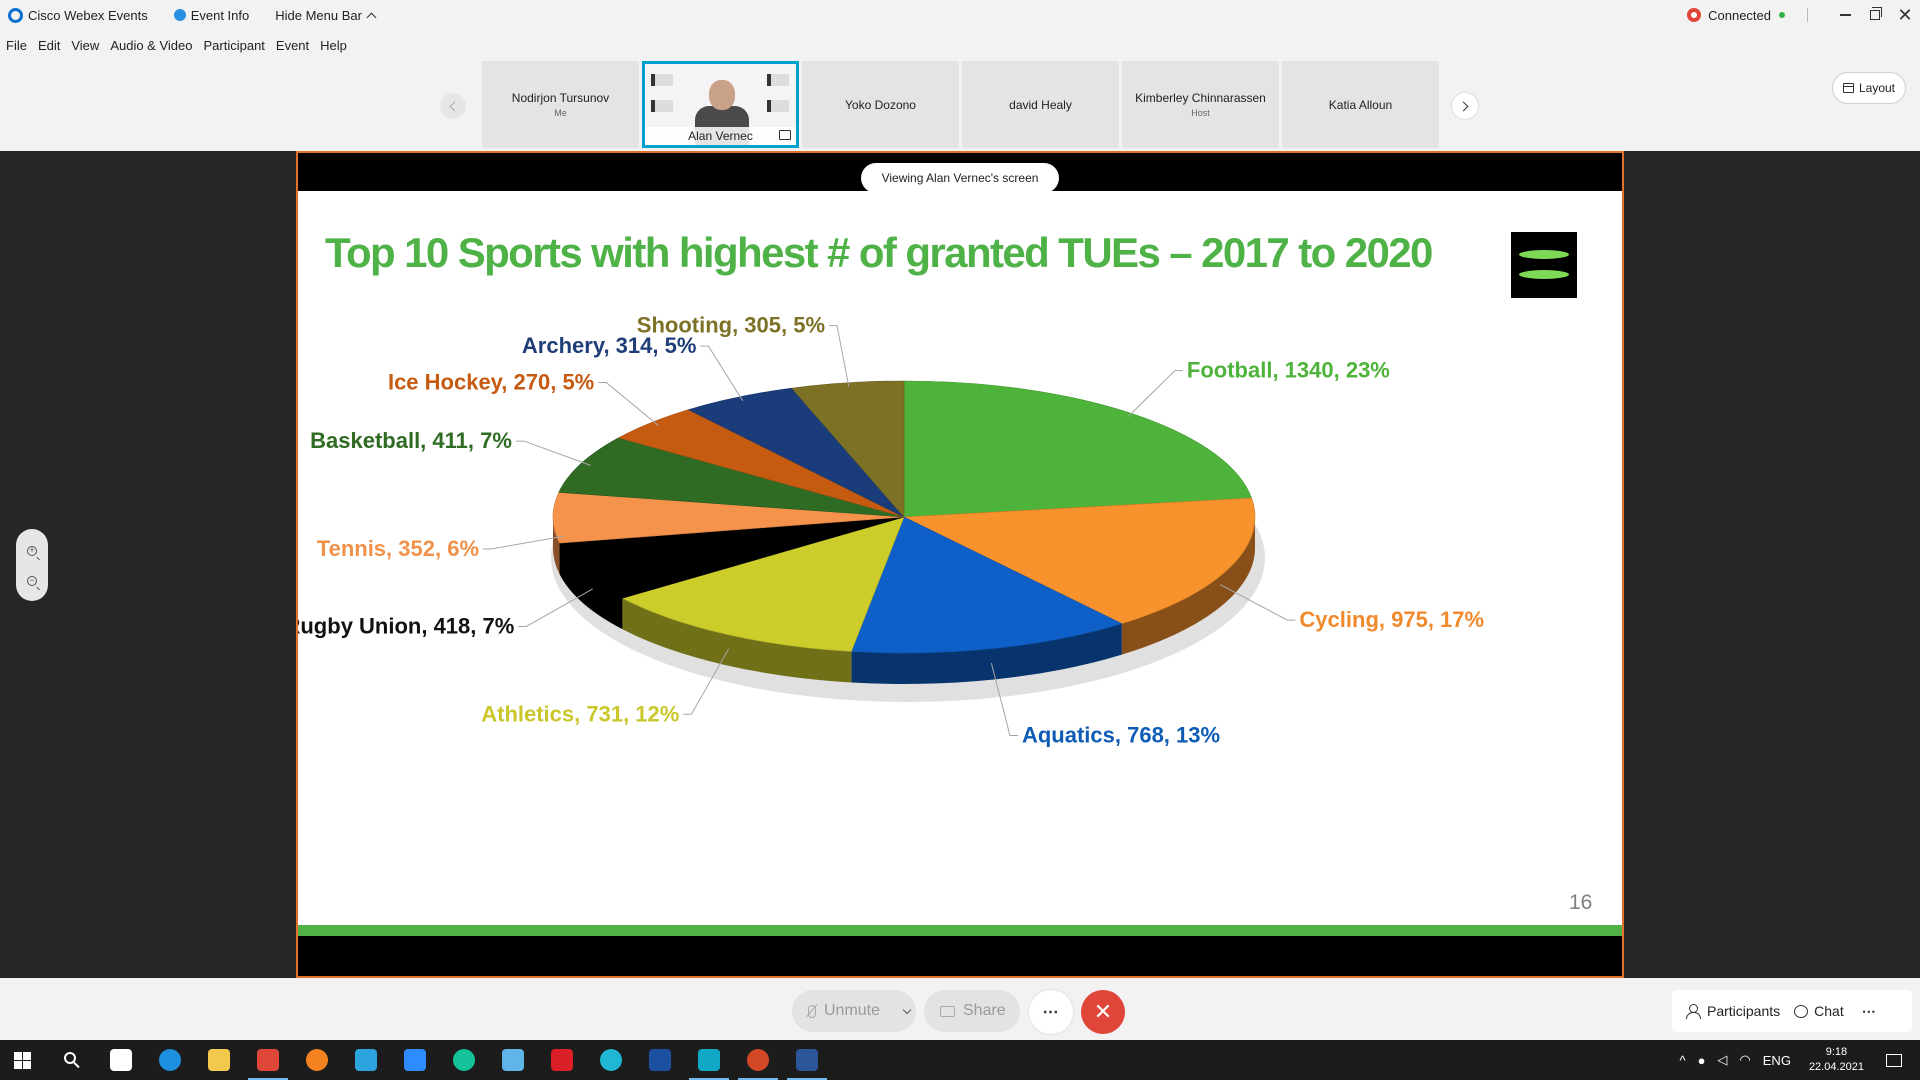 Image resolution: width=1920 pixels, height=1080 pixels. Describe the element at coordinates (1391, 619) in the screenshot. I see `slice-label: Cycling, 975, 17%` at that location.